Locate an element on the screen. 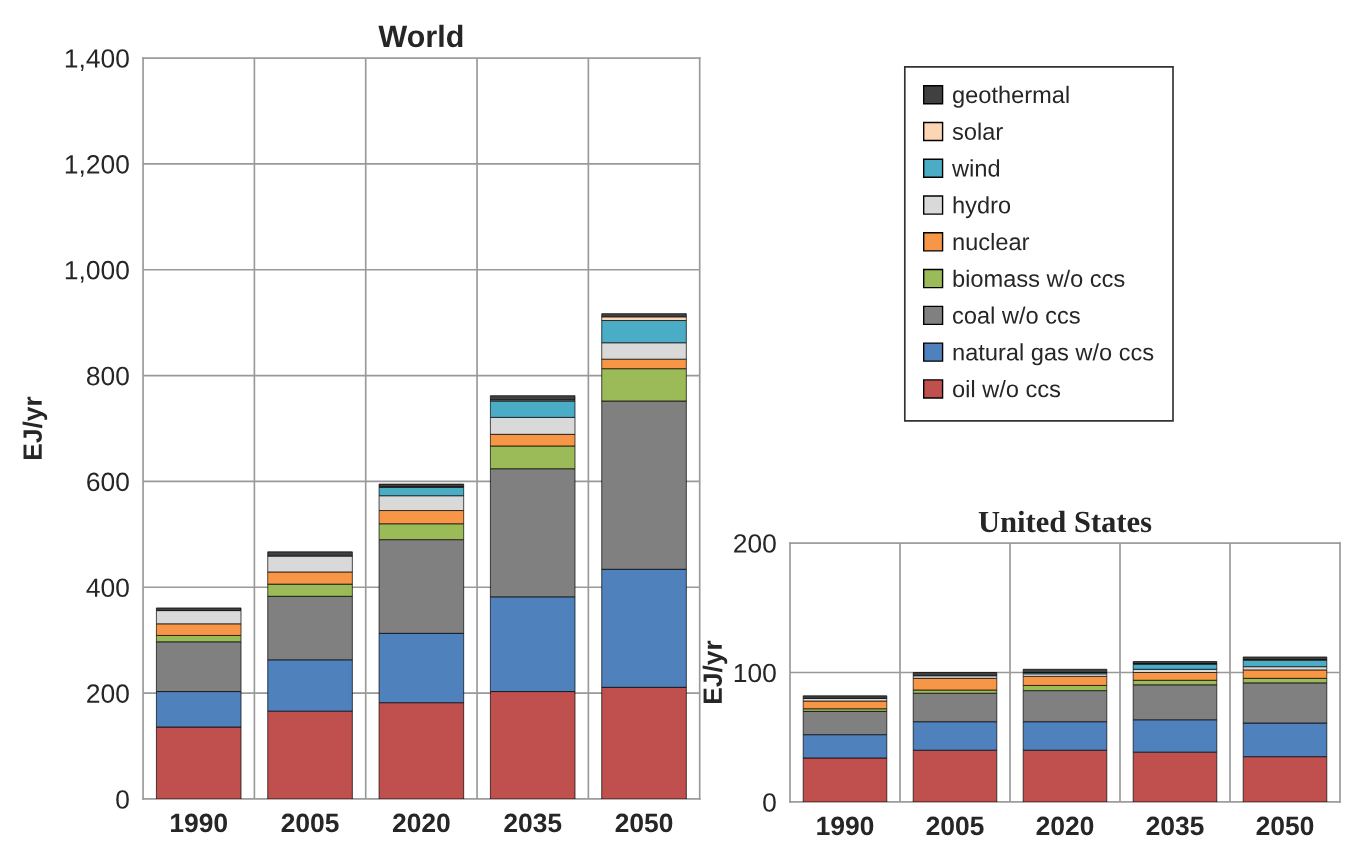 This screenshot has height=853, width=1356. legend-label: solar is located at coordinates (977, 131).